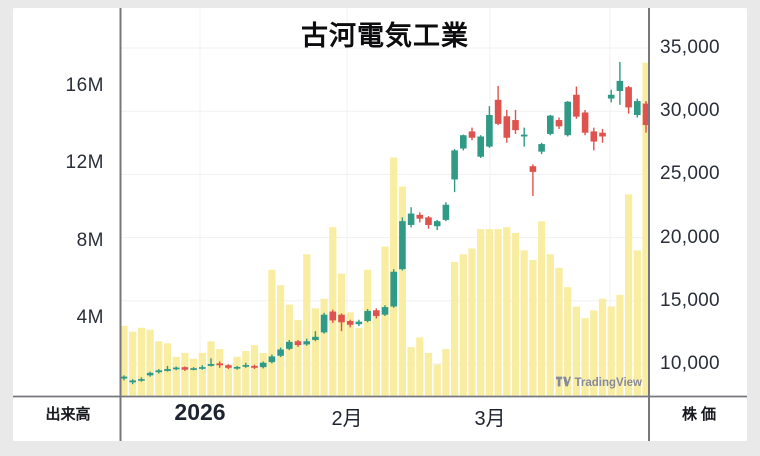  I want to click on tradingview-watermark-text: TradingView, so click(608, 383).